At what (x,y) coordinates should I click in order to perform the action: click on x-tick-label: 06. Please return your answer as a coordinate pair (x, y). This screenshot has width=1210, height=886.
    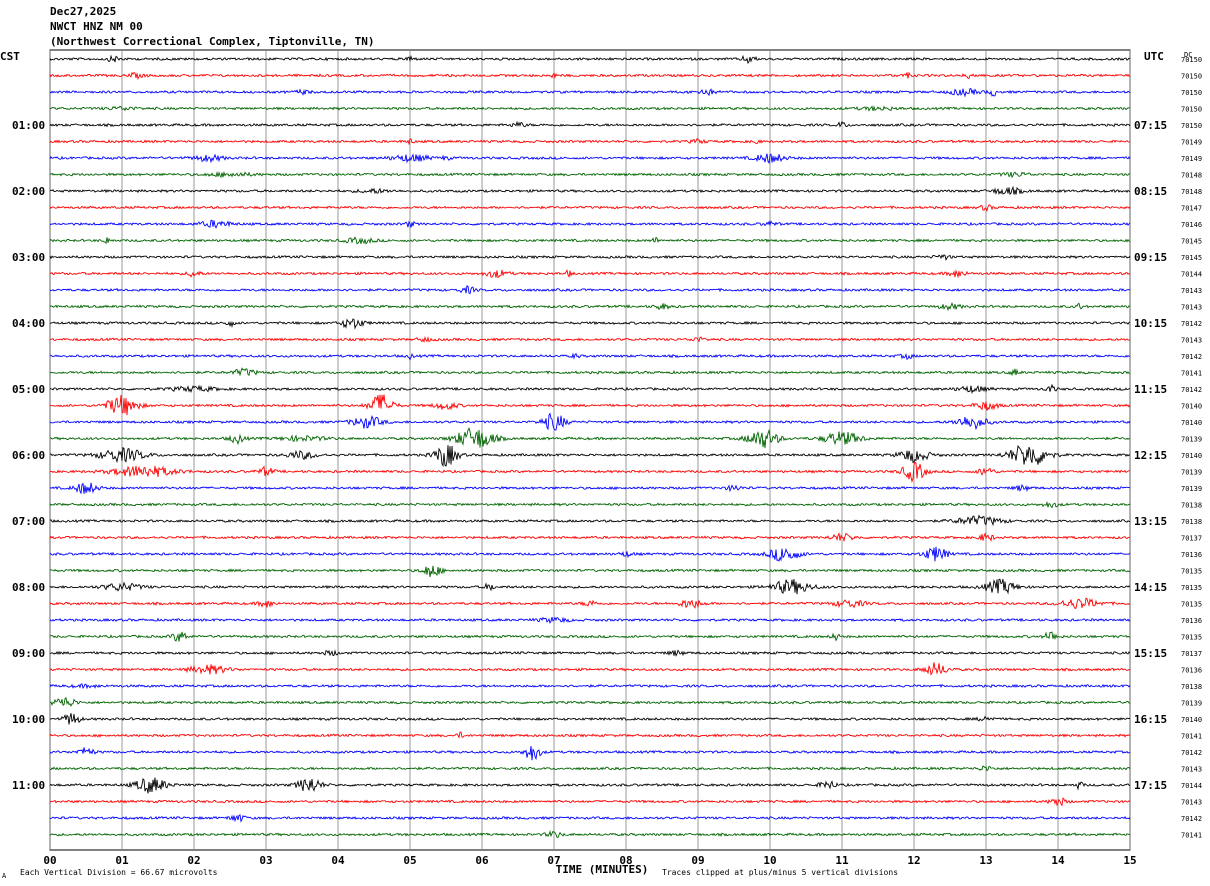
    Looking at the image, I should click on (482, 860).